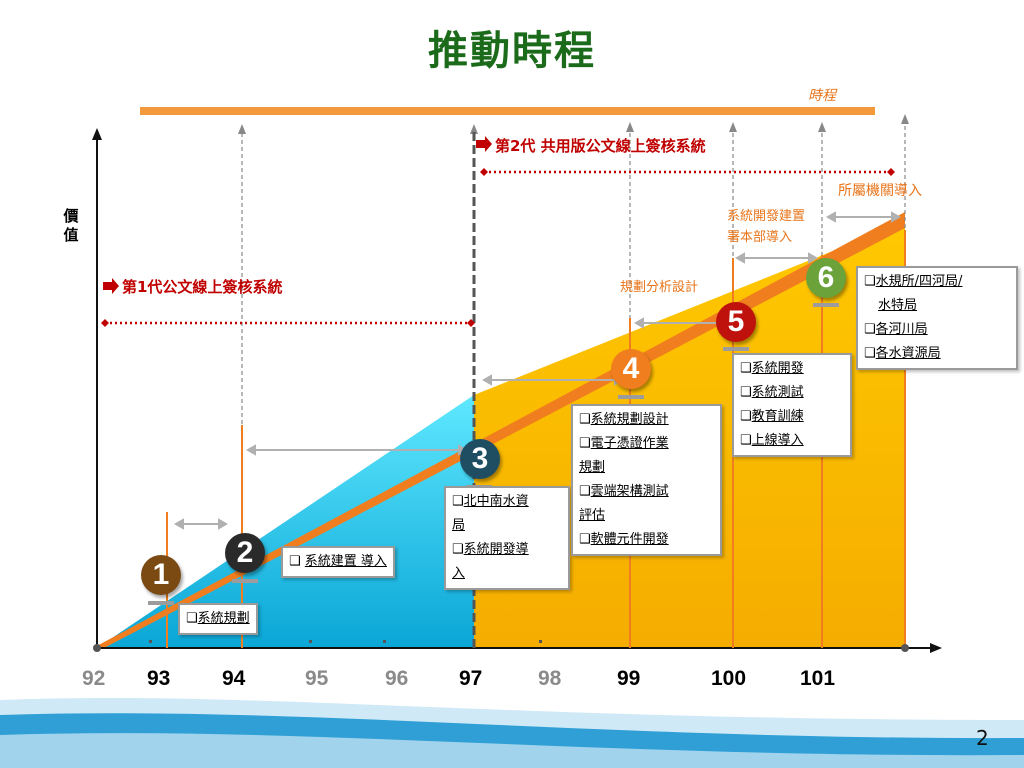 The height and width of the screenshot is (768, 1024). What do you see at coordinates (880, 191) in the screenshot?
I see `agency-rollout-label: 所屬機關導入` at bounding box center [880, 191].